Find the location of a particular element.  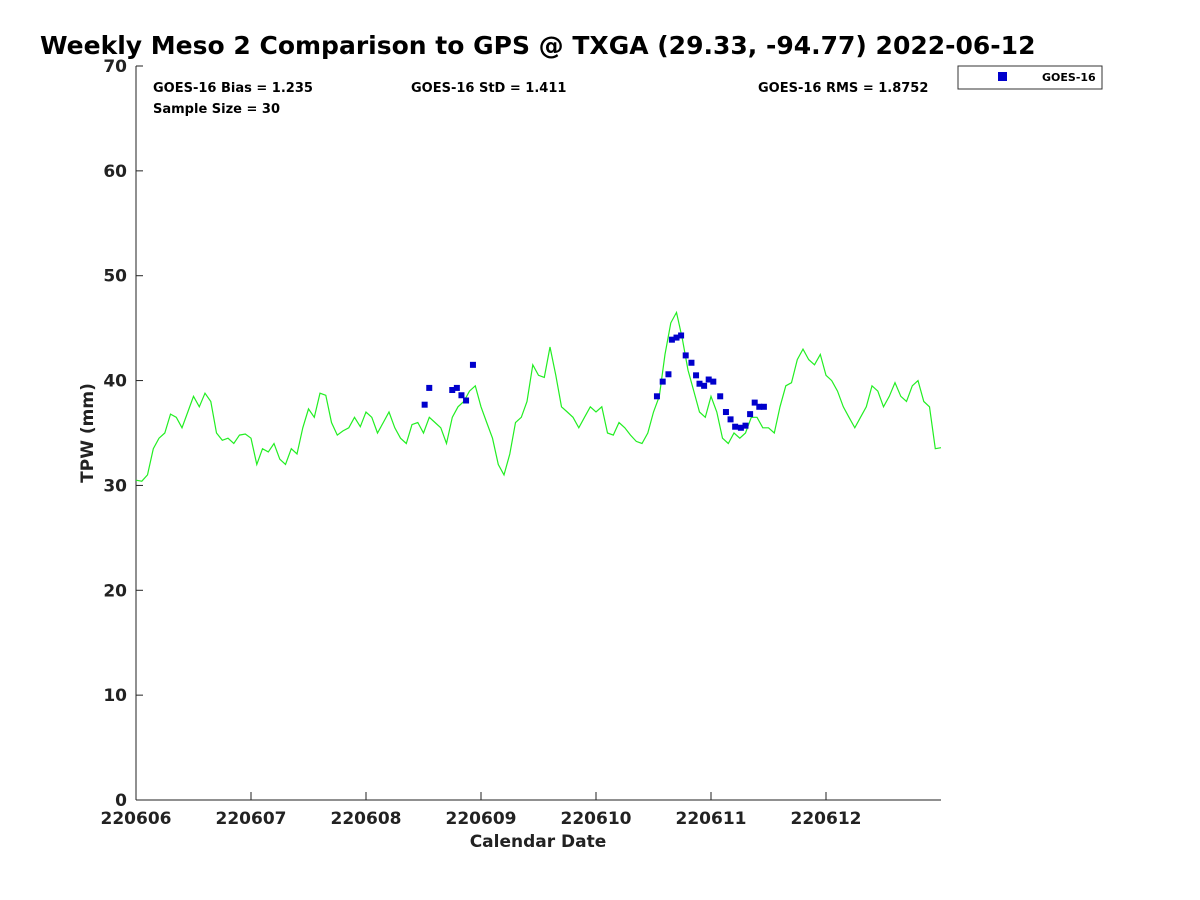

goes16-scatter-layer is located at coordinates (594, 381).